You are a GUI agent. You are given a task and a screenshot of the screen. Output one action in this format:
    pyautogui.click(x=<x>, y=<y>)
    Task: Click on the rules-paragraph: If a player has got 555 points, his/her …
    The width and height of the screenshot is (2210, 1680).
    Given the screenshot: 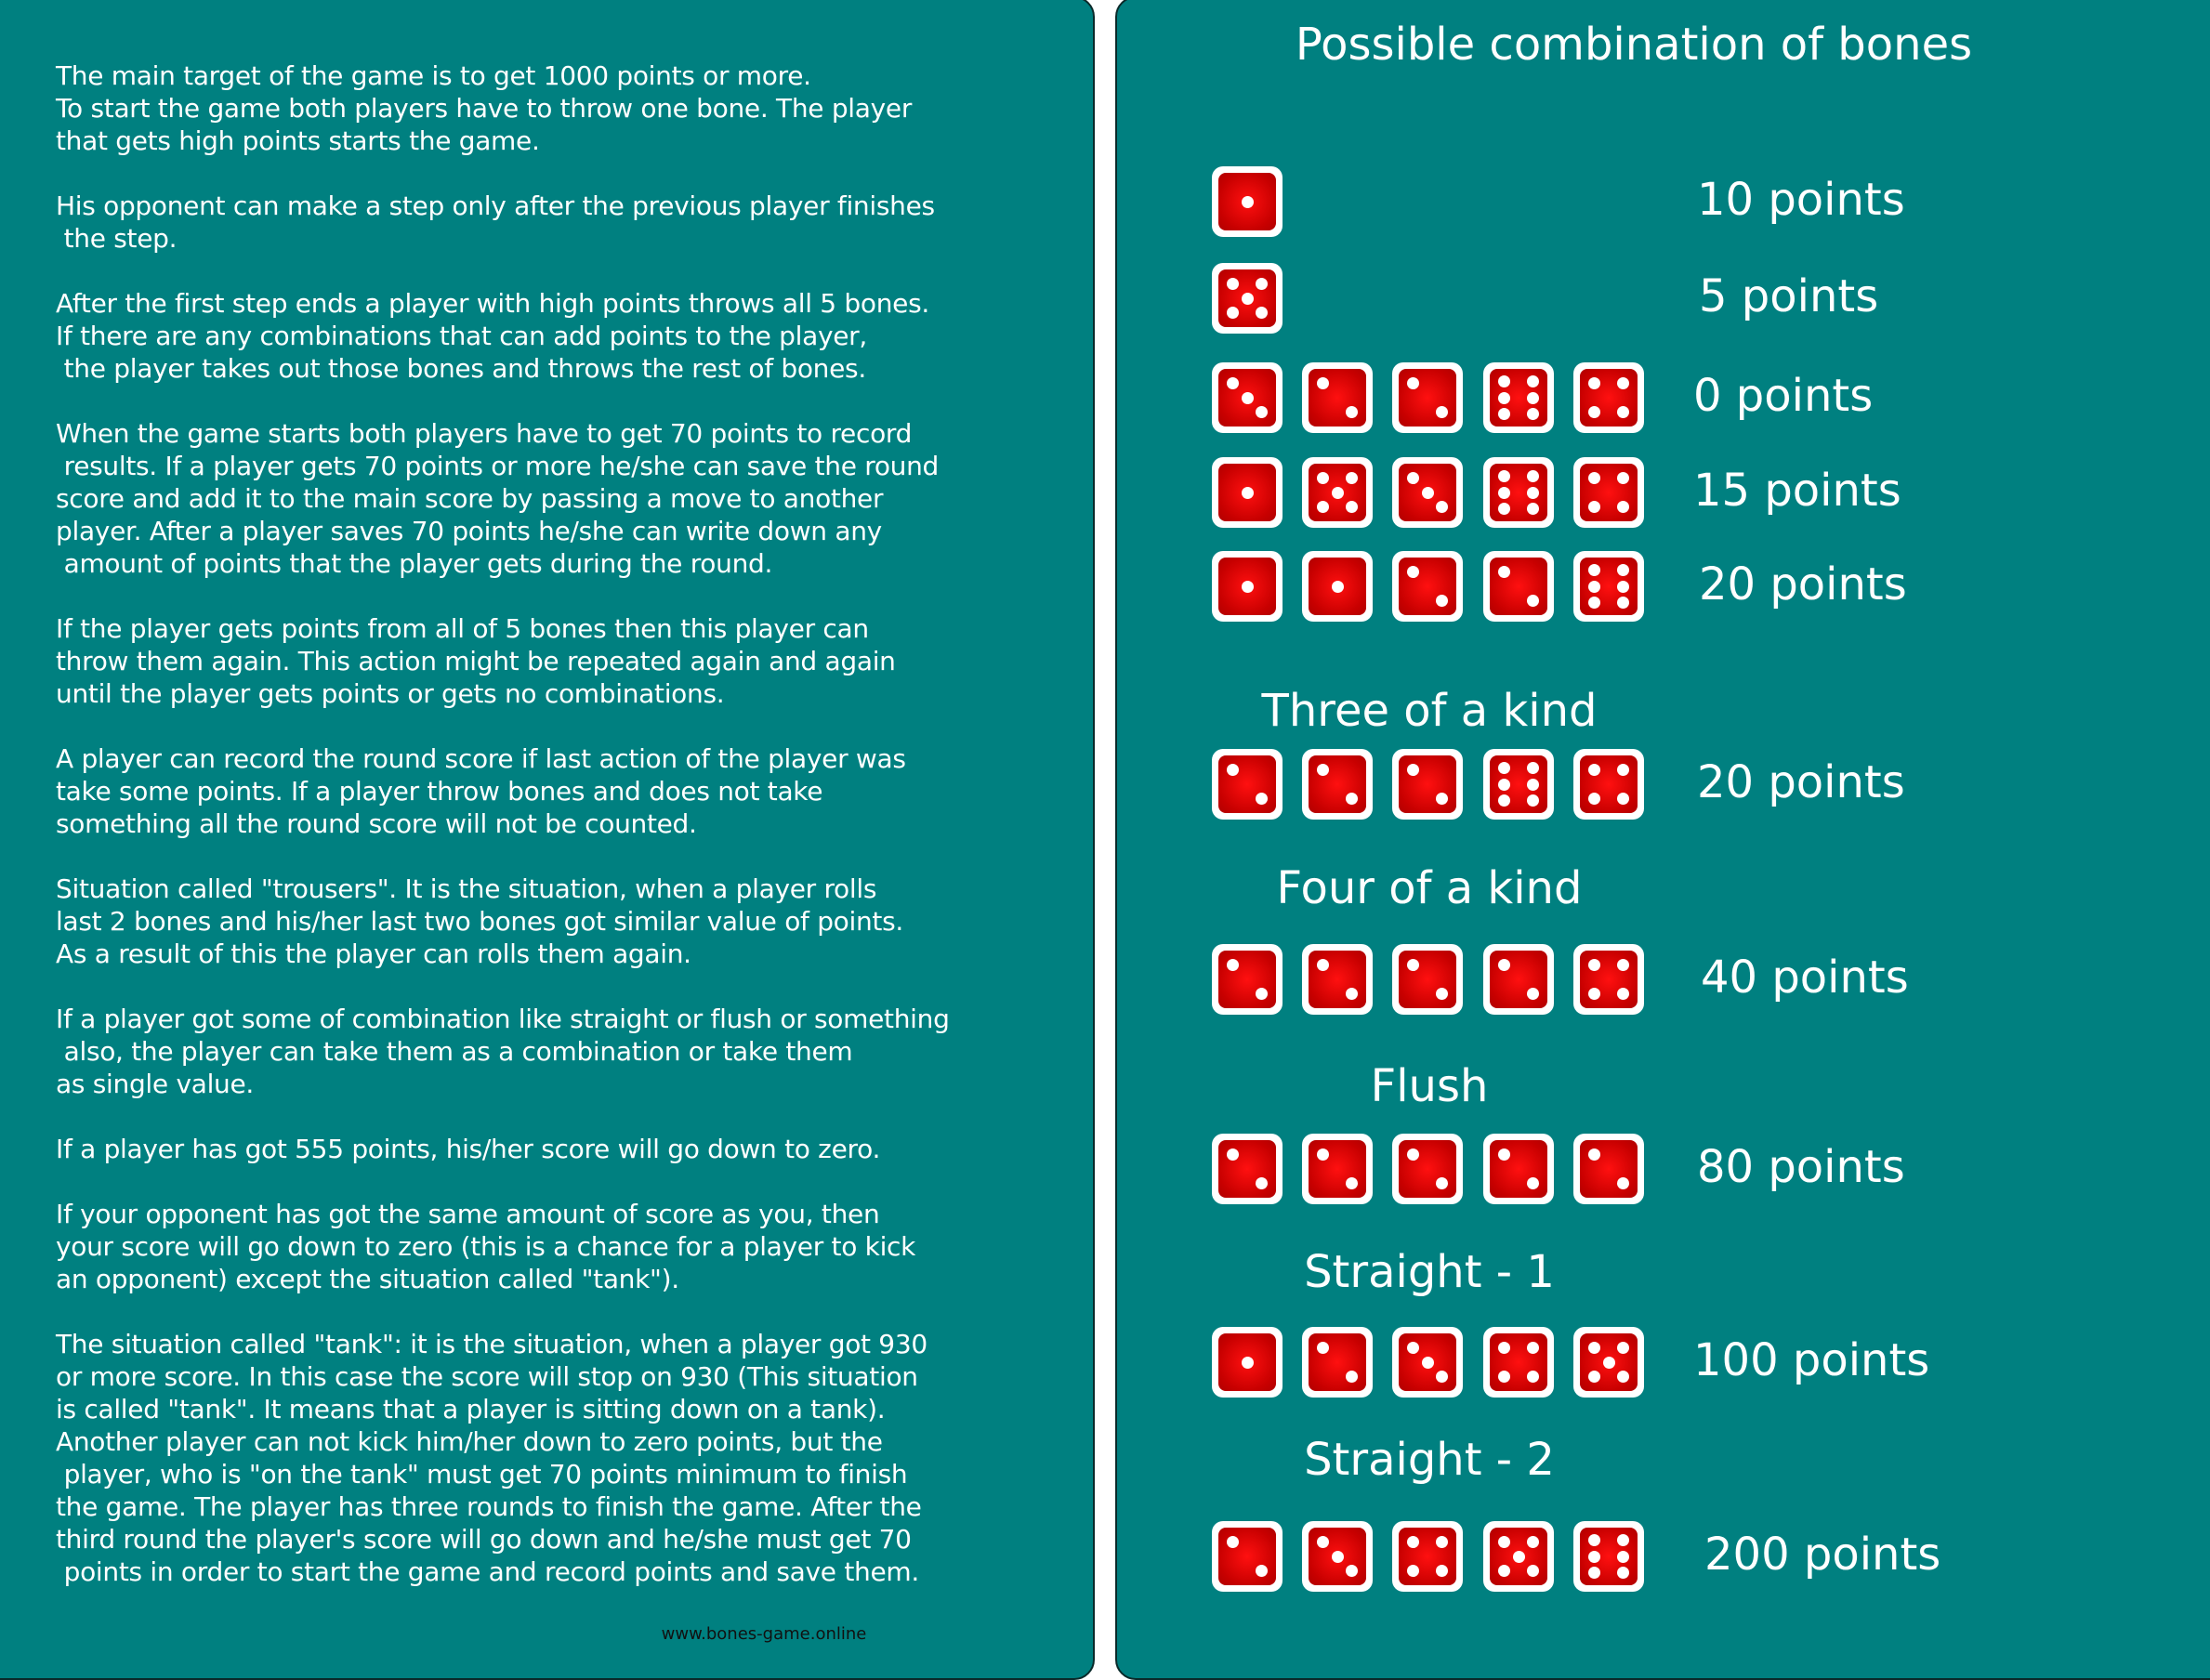 What is the action you would take?
    pyautogui.click(x=503, y=1149)
    